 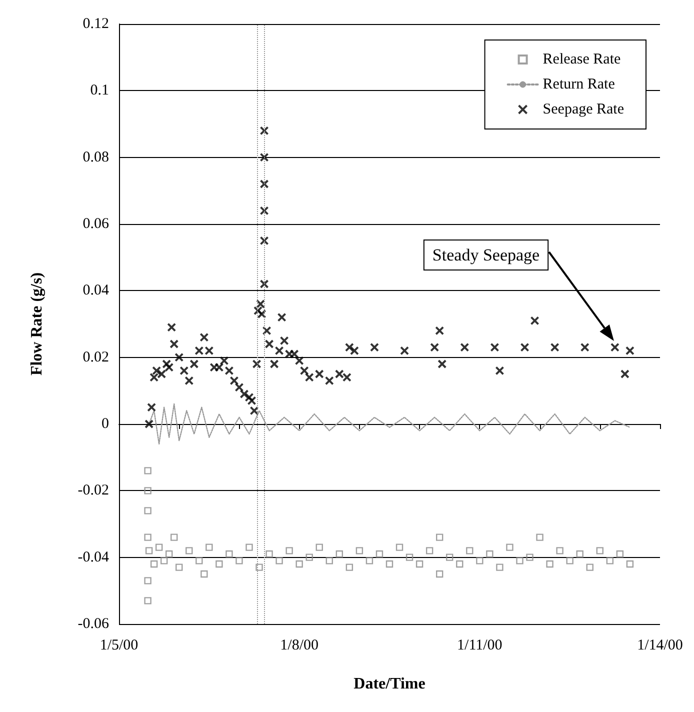 What do you see at coordinates (579, 84) in the screenshot?
I see `legend-label: Return Rate` at bounding box center [579, 84].